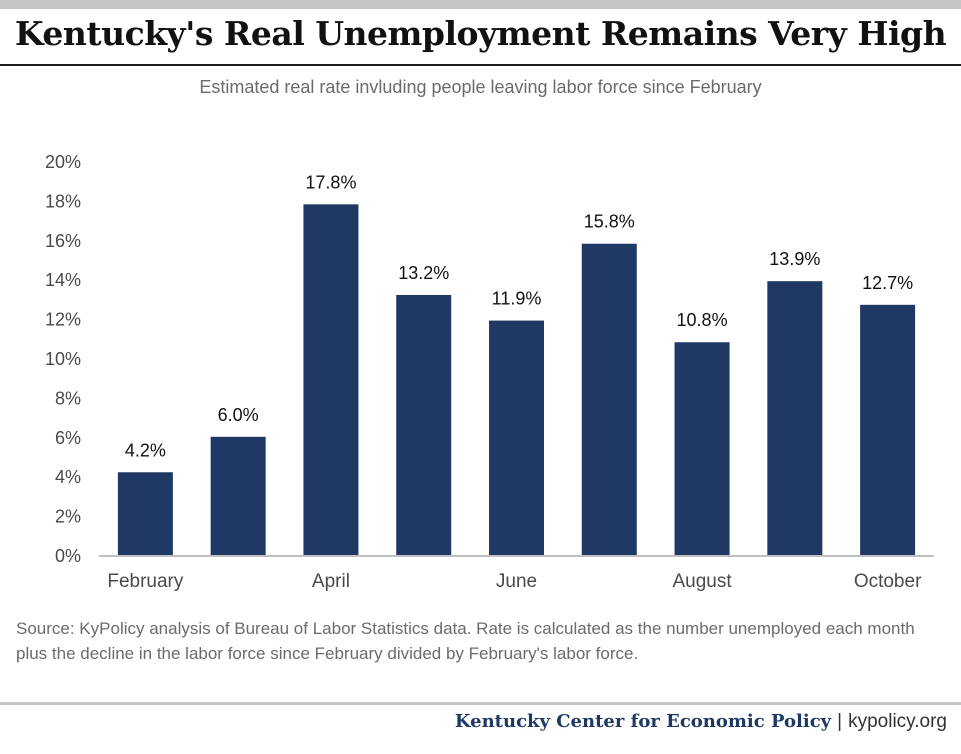 The height and width of the screenshot is (754, 961). Describe the element at coordinates (68, 477) in the screenshot. I see `y-tick-label: 4%` at that location.